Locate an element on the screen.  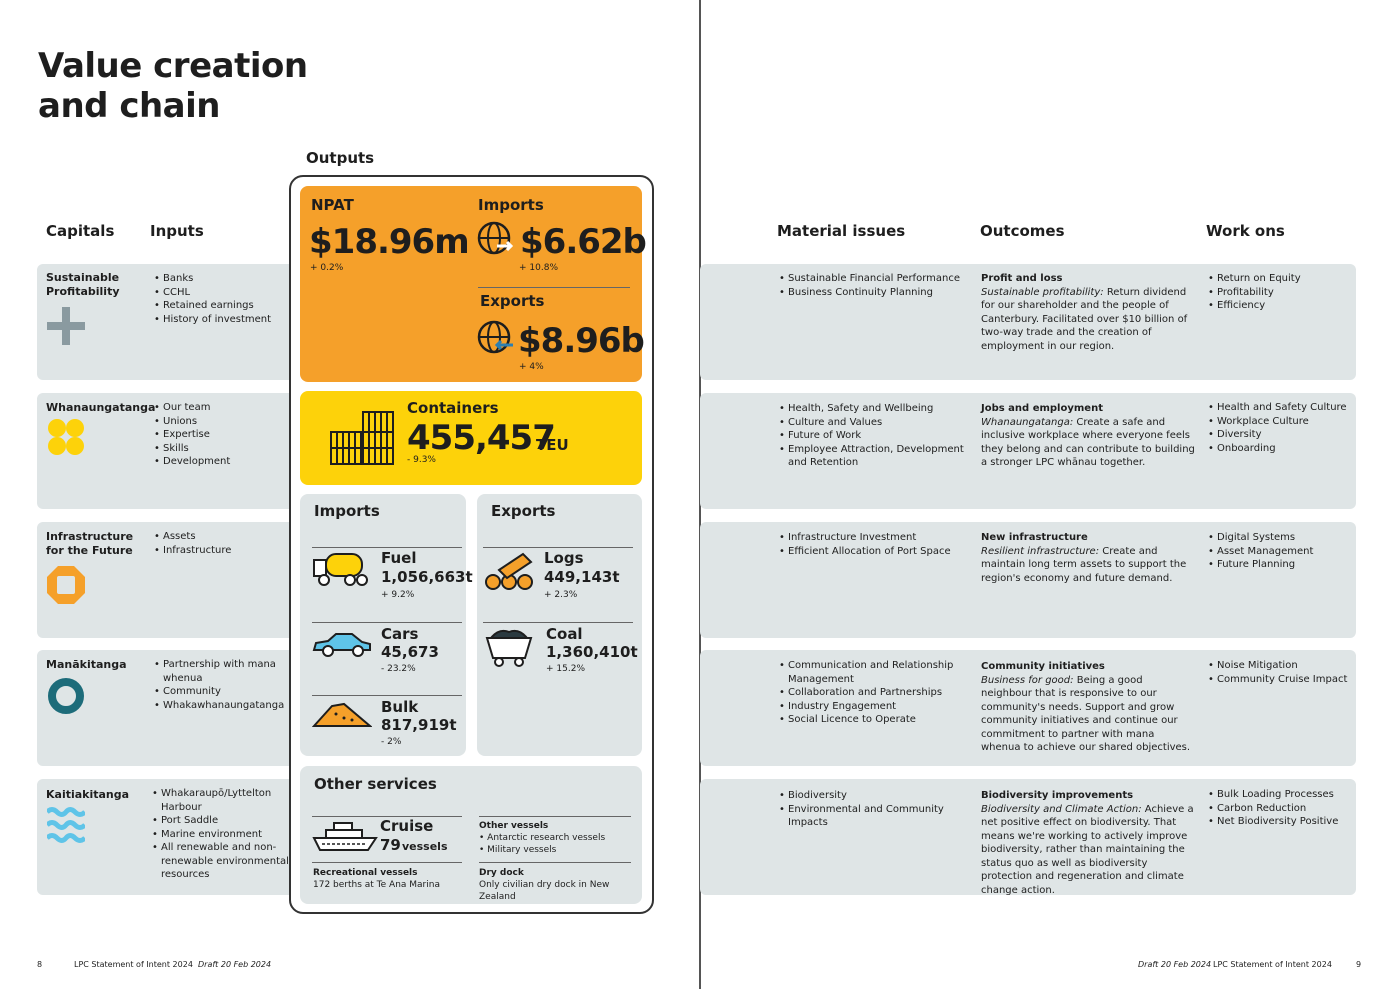
other-services-label: Other services is located at coordinates (375, 784).